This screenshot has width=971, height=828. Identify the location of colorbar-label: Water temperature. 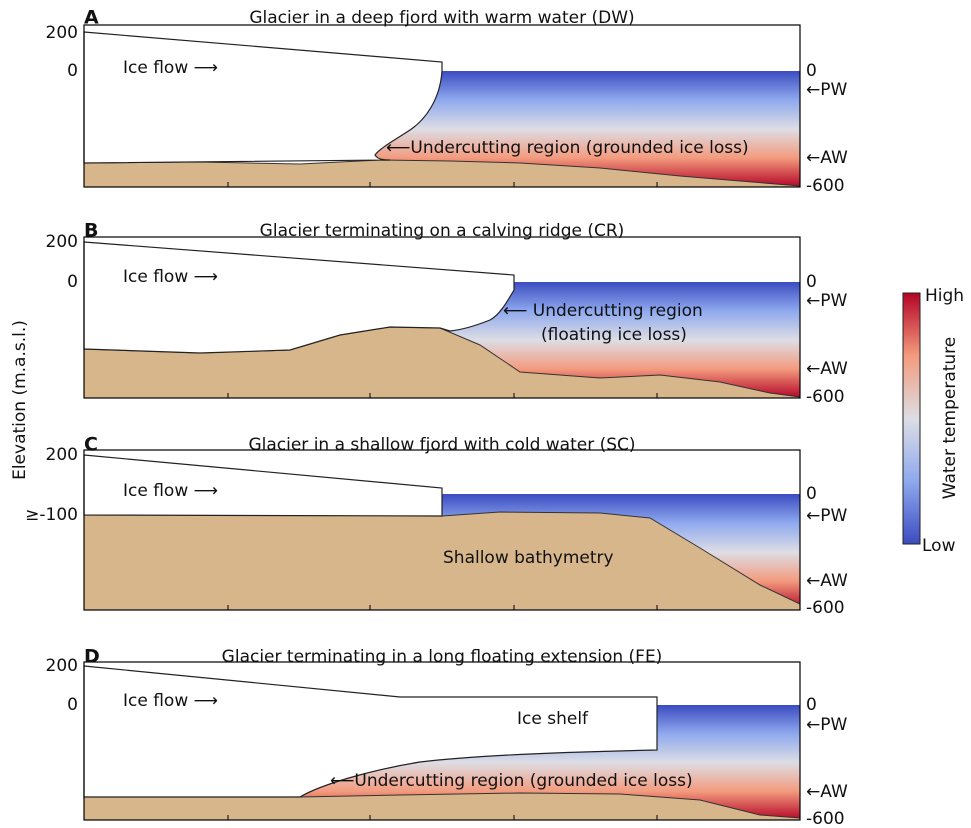
(950, 418).